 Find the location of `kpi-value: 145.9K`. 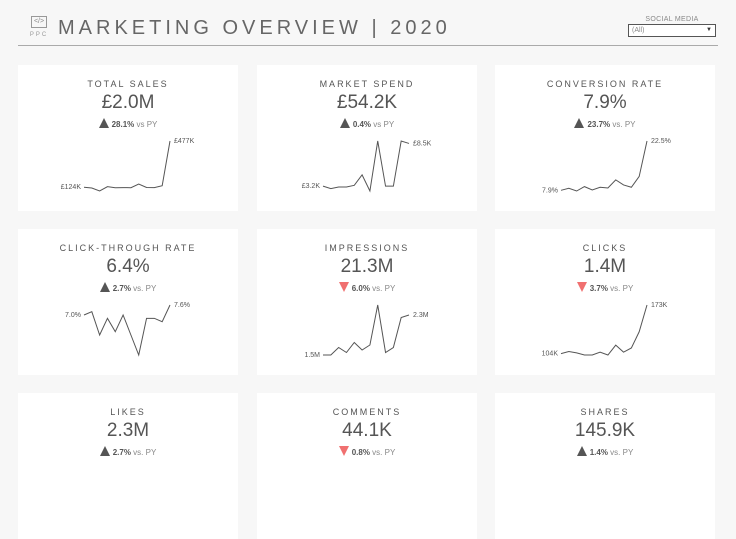

kpi-value: 145.9K is located at coordinates (605, 430).